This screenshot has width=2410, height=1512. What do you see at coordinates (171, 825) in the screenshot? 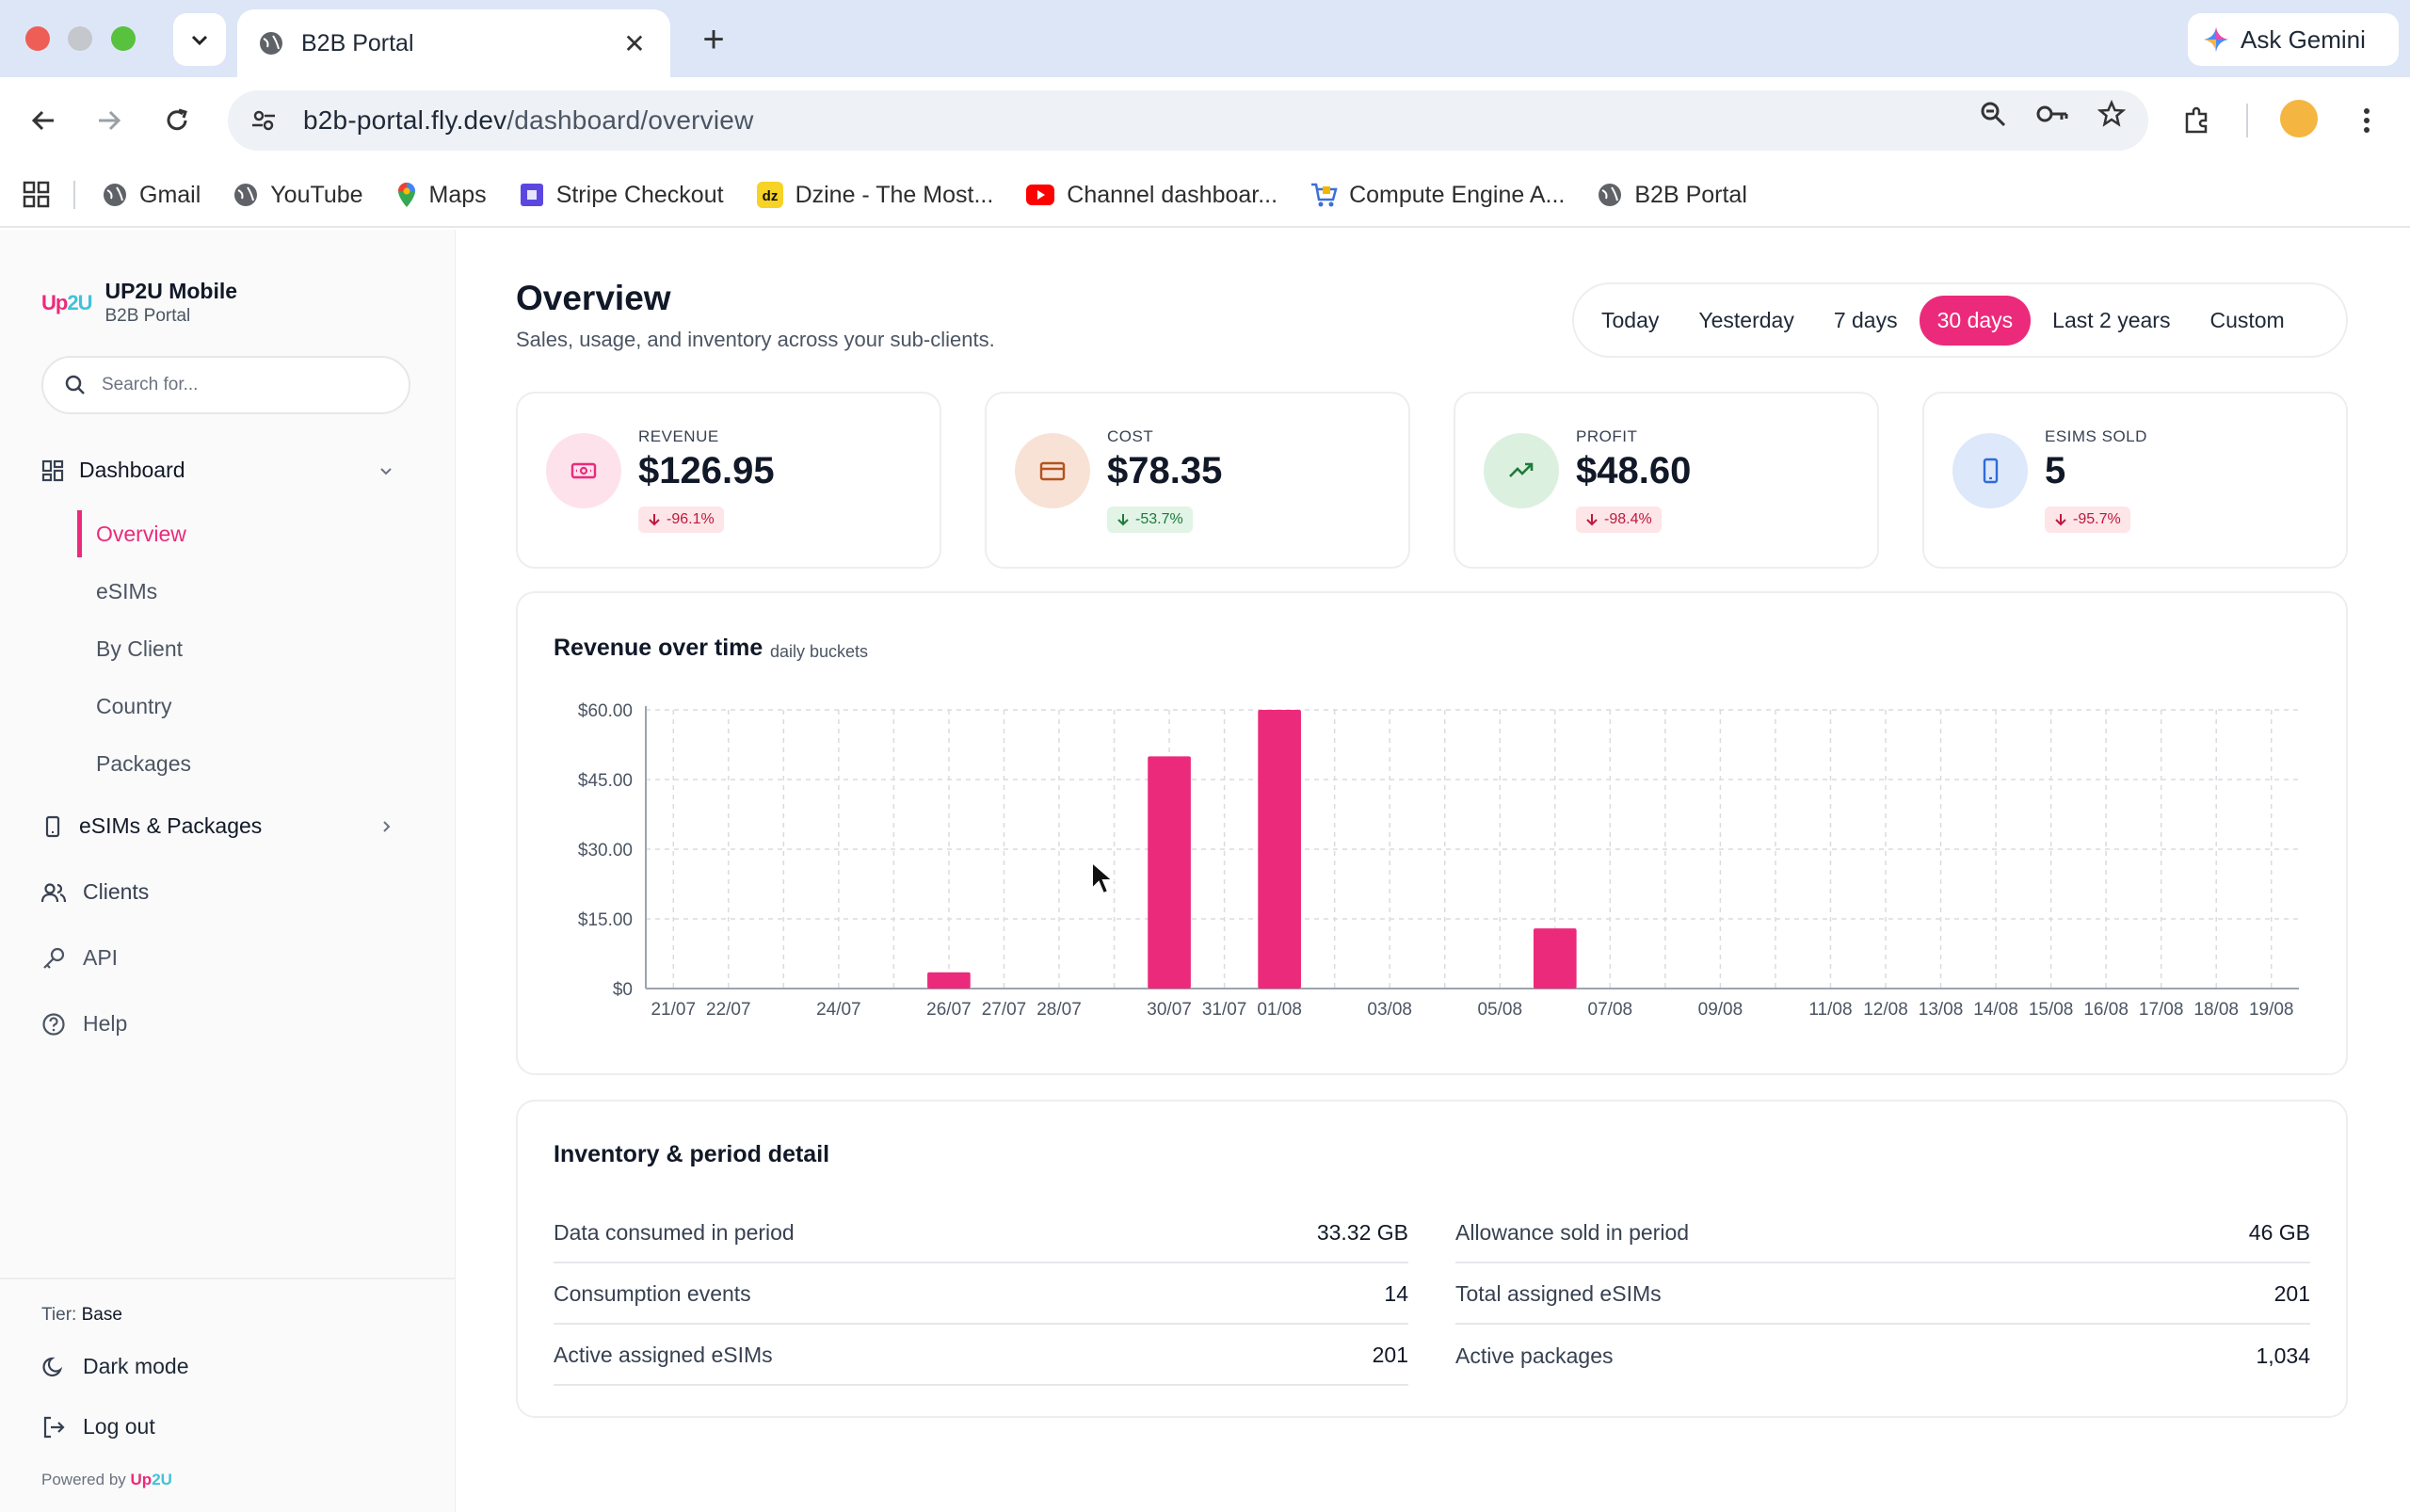
I see `sidebar-item-label: eSIMs & Packages` at bounding box center [171, 825].